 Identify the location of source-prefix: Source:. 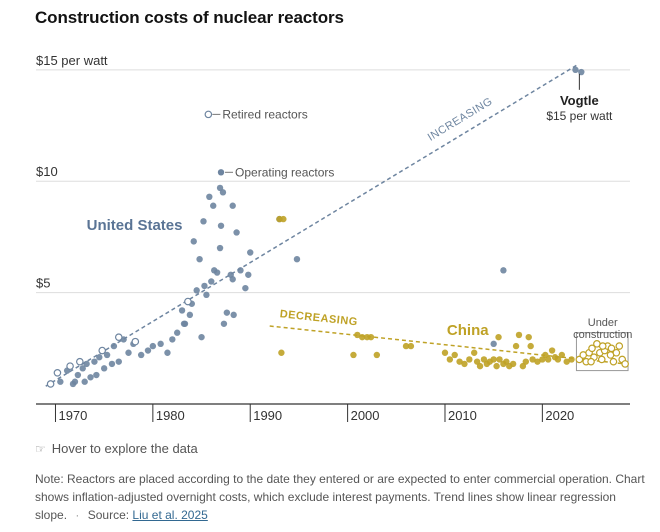
(108, 515).